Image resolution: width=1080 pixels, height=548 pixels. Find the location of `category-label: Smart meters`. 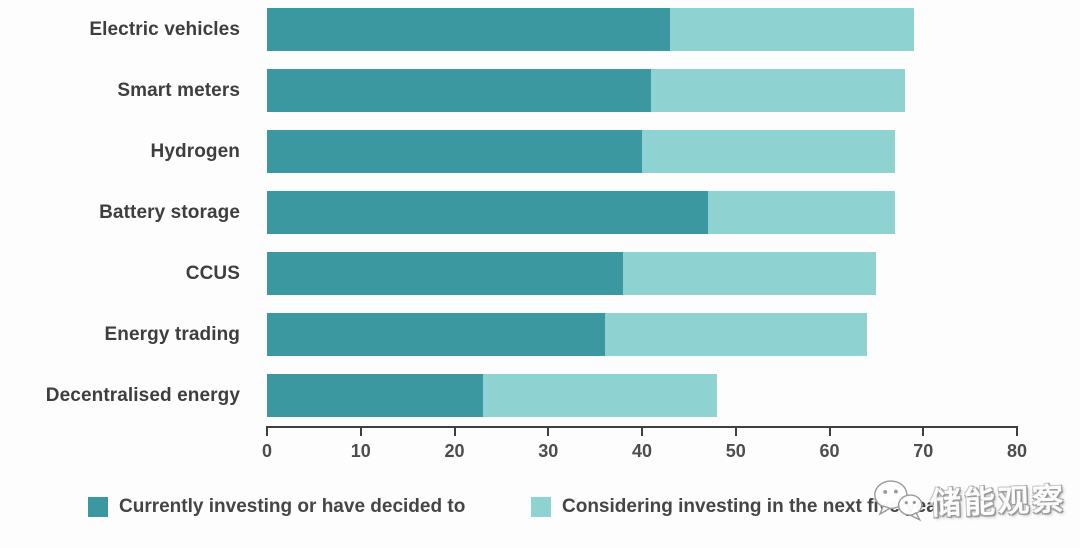

category-label: Smart meters is located at coordinates (178, 90).